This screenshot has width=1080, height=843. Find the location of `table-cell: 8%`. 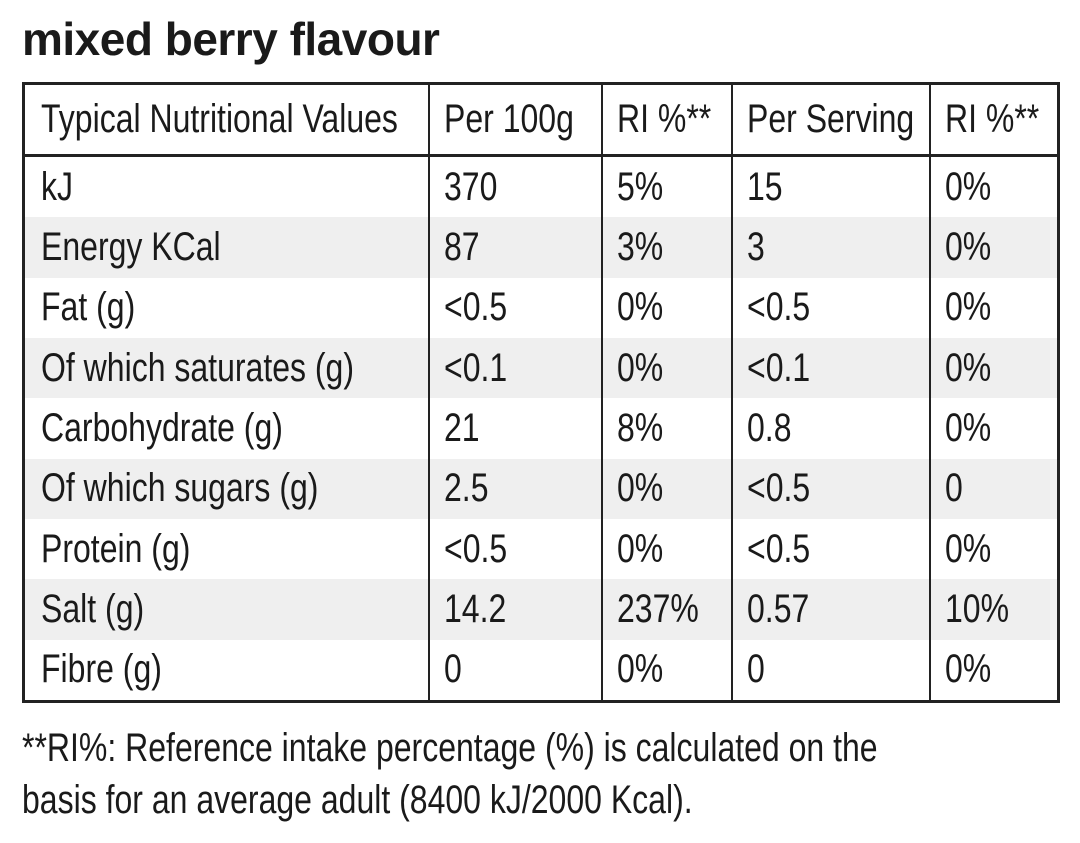

table-cell: 8% is located at coordinates (666, 428).